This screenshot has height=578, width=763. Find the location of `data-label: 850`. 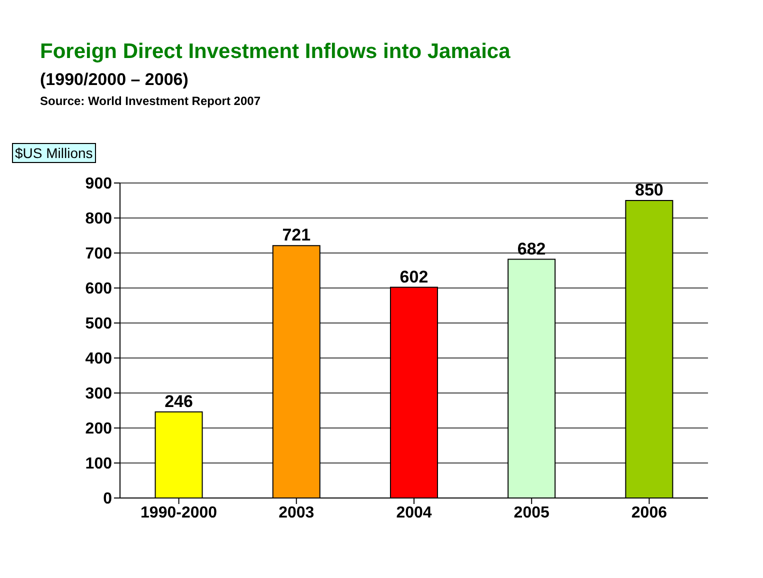

data-label: 850 is located at coordinates (649, 190).